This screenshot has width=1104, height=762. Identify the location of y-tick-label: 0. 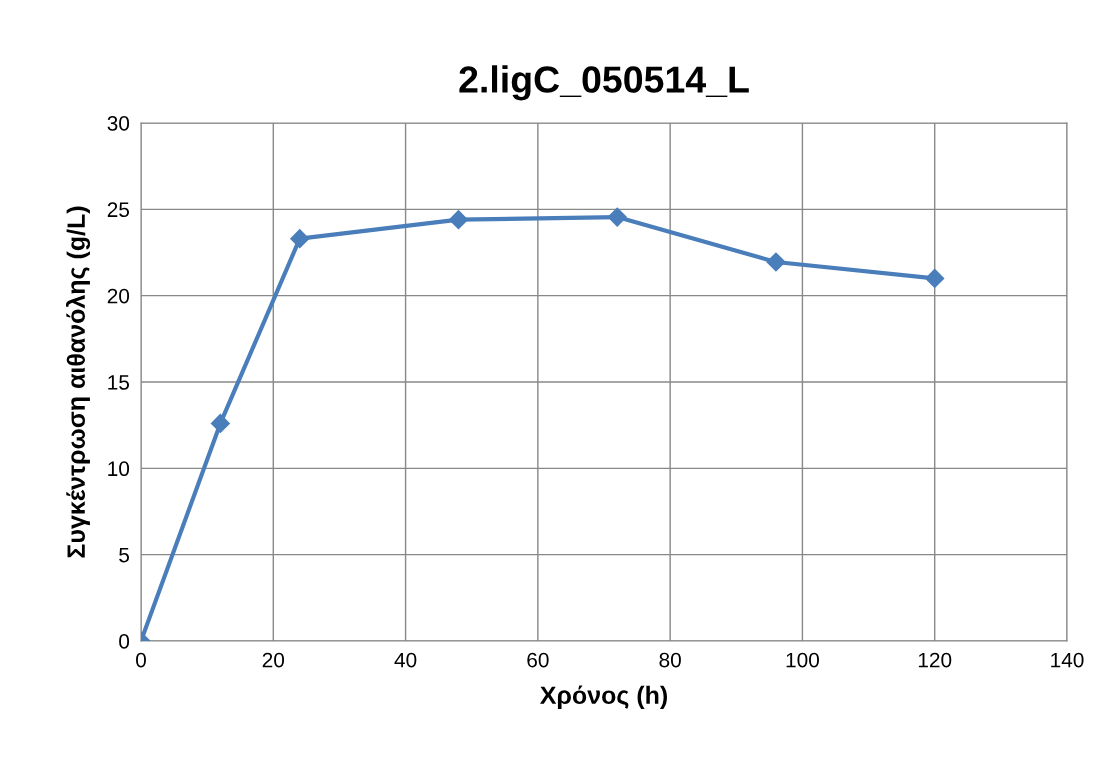
(124, 641).